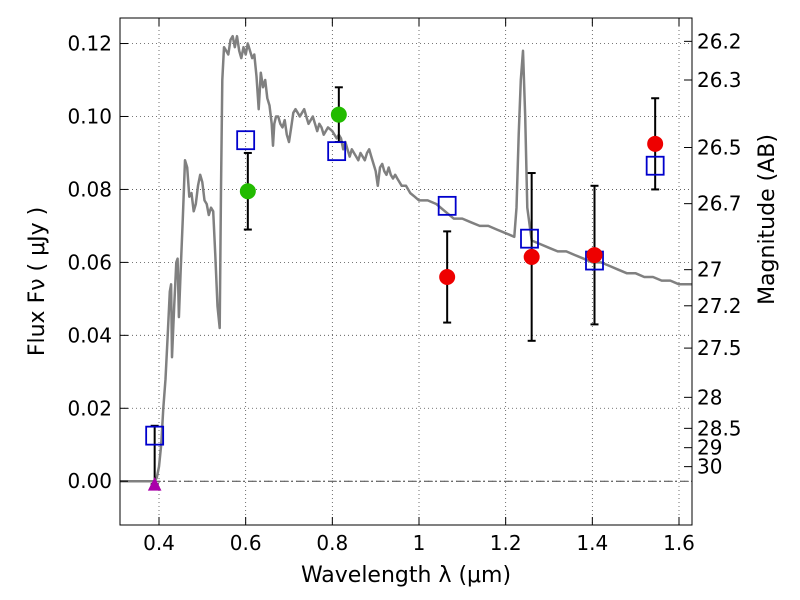 The image size is (800, 600). What do you see at coordinates (719, 428) in the screenshot?
I see `right-tick-label: 28.5` at bounding box center [719, 428].